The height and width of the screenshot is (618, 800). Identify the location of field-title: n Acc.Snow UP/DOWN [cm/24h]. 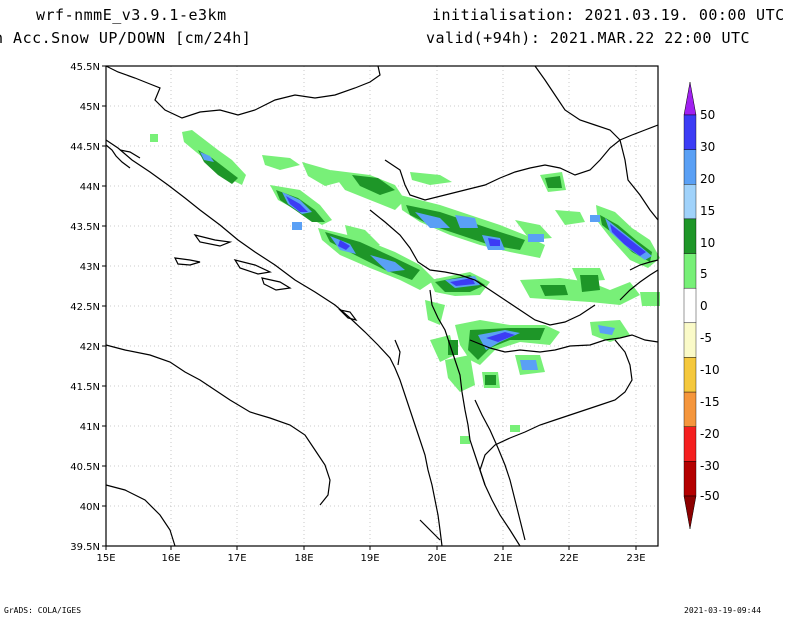
(126, 38).